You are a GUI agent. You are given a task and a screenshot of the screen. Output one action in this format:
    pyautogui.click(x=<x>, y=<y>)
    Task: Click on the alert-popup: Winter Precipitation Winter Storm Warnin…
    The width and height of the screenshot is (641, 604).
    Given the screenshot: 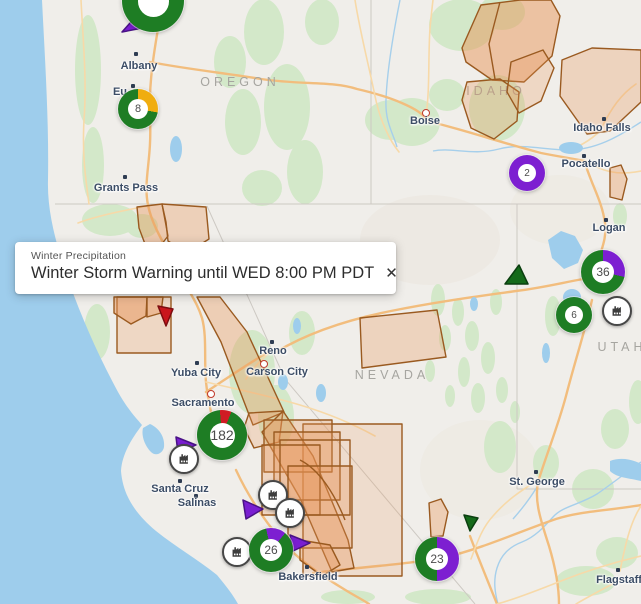 What is the action you would take?
    pyautogui.click(x=206, y=268)
    